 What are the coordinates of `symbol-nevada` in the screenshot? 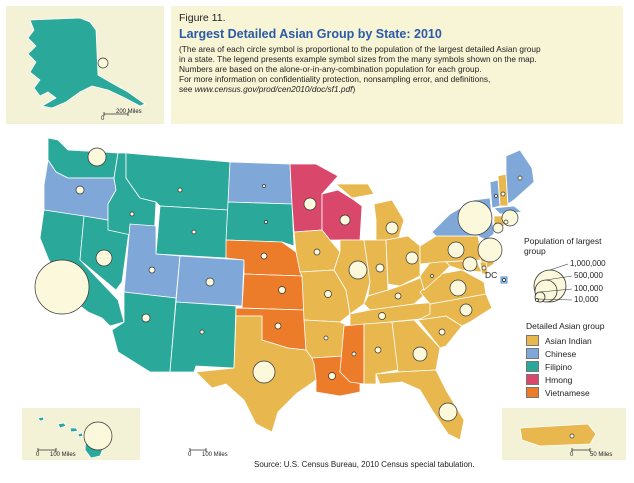 It's located at (104, 258).